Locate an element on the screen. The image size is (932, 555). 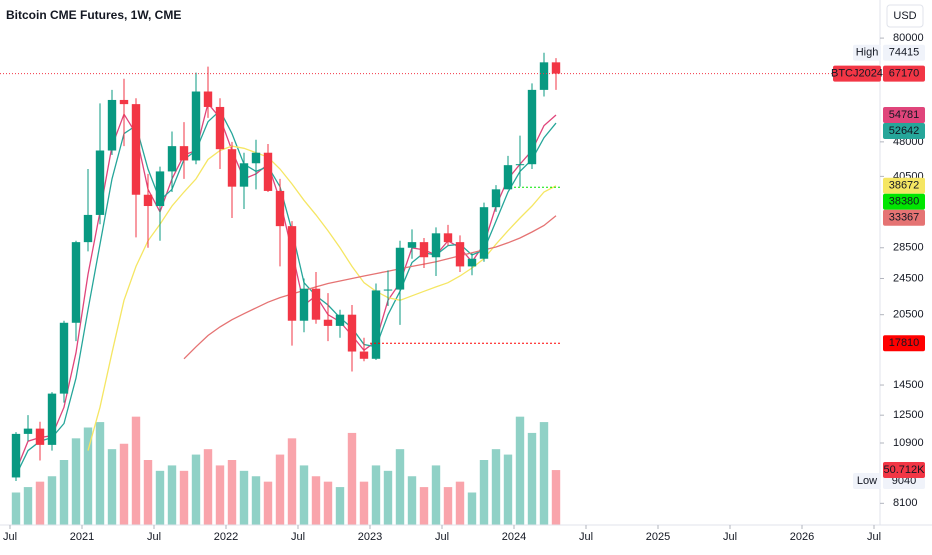
high-label-box is located at coordinates (867, 52).